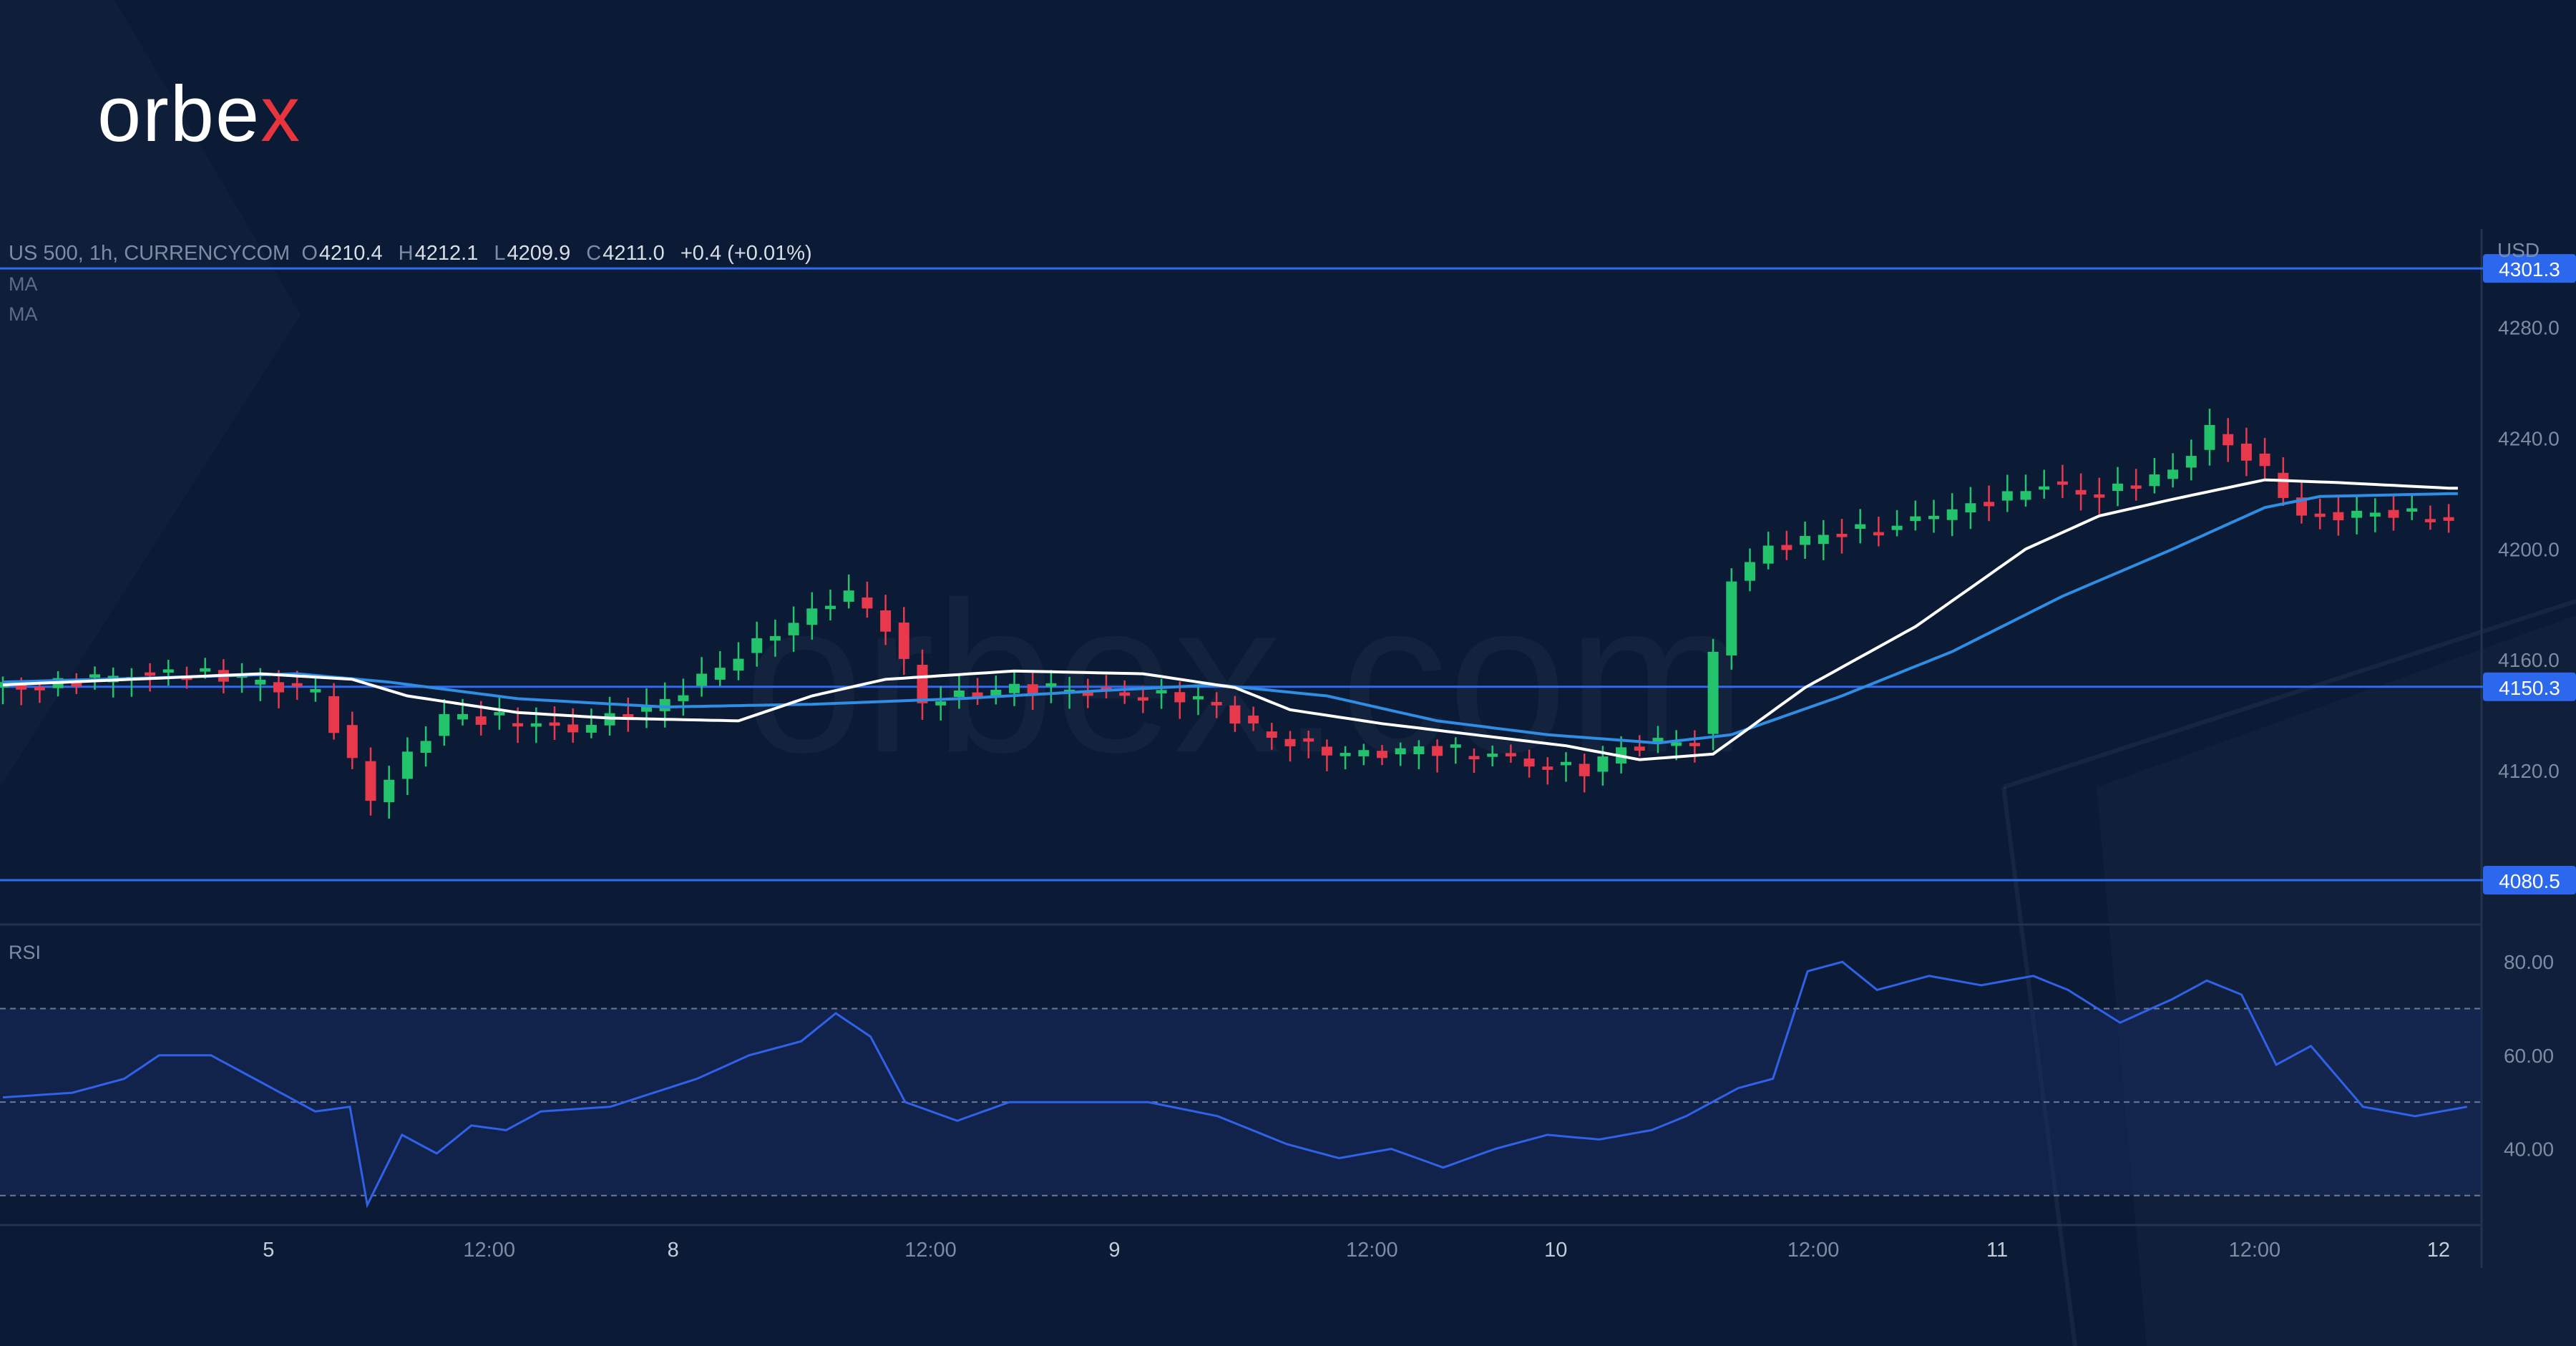  I want to click on price-tick-label: 4160.0, so click(2529, 660).